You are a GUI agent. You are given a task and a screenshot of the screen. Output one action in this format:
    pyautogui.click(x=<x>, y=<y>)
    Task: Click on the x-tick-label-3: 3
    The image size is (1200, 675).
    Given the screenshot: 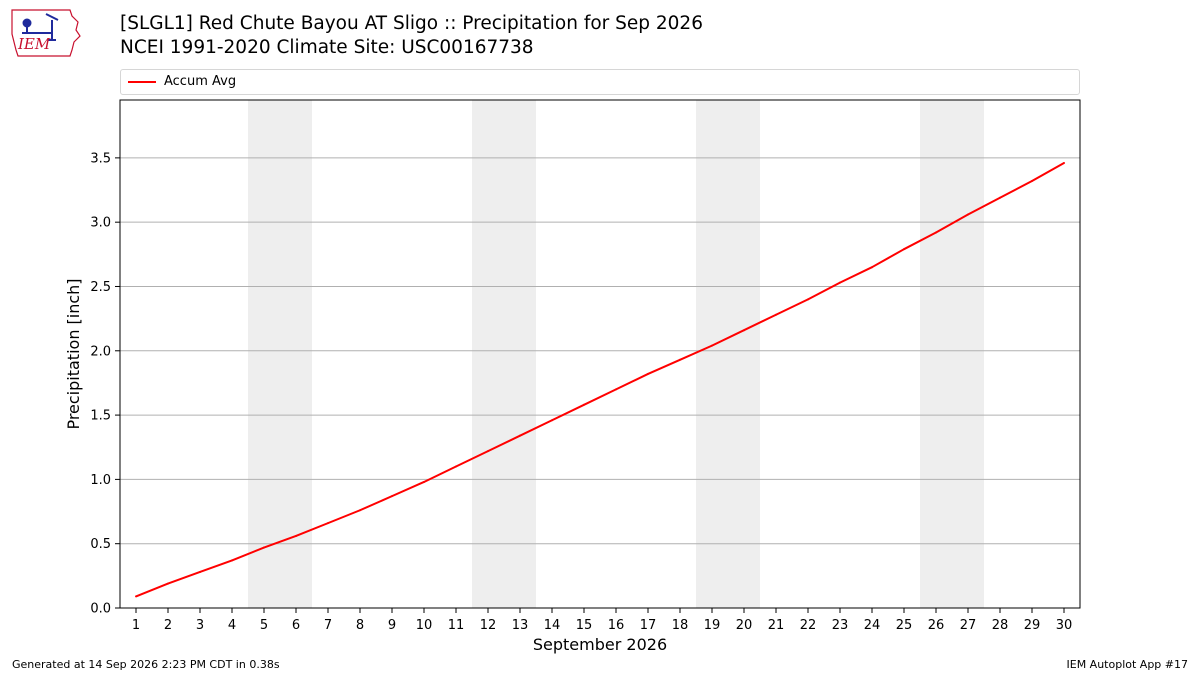 What is the action you would take?
    pyautogui.click(x=200, y=625)
    